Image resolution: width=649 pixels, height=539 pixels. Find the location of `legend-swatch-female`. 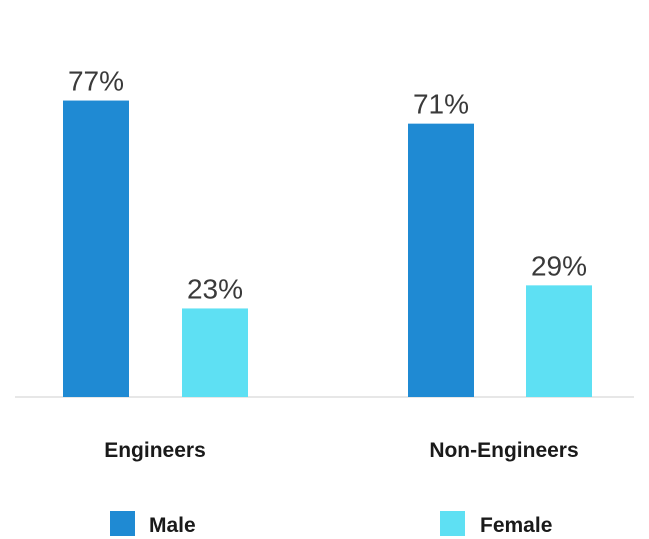

legend-swatch-female is located at coordinates (452, 523).